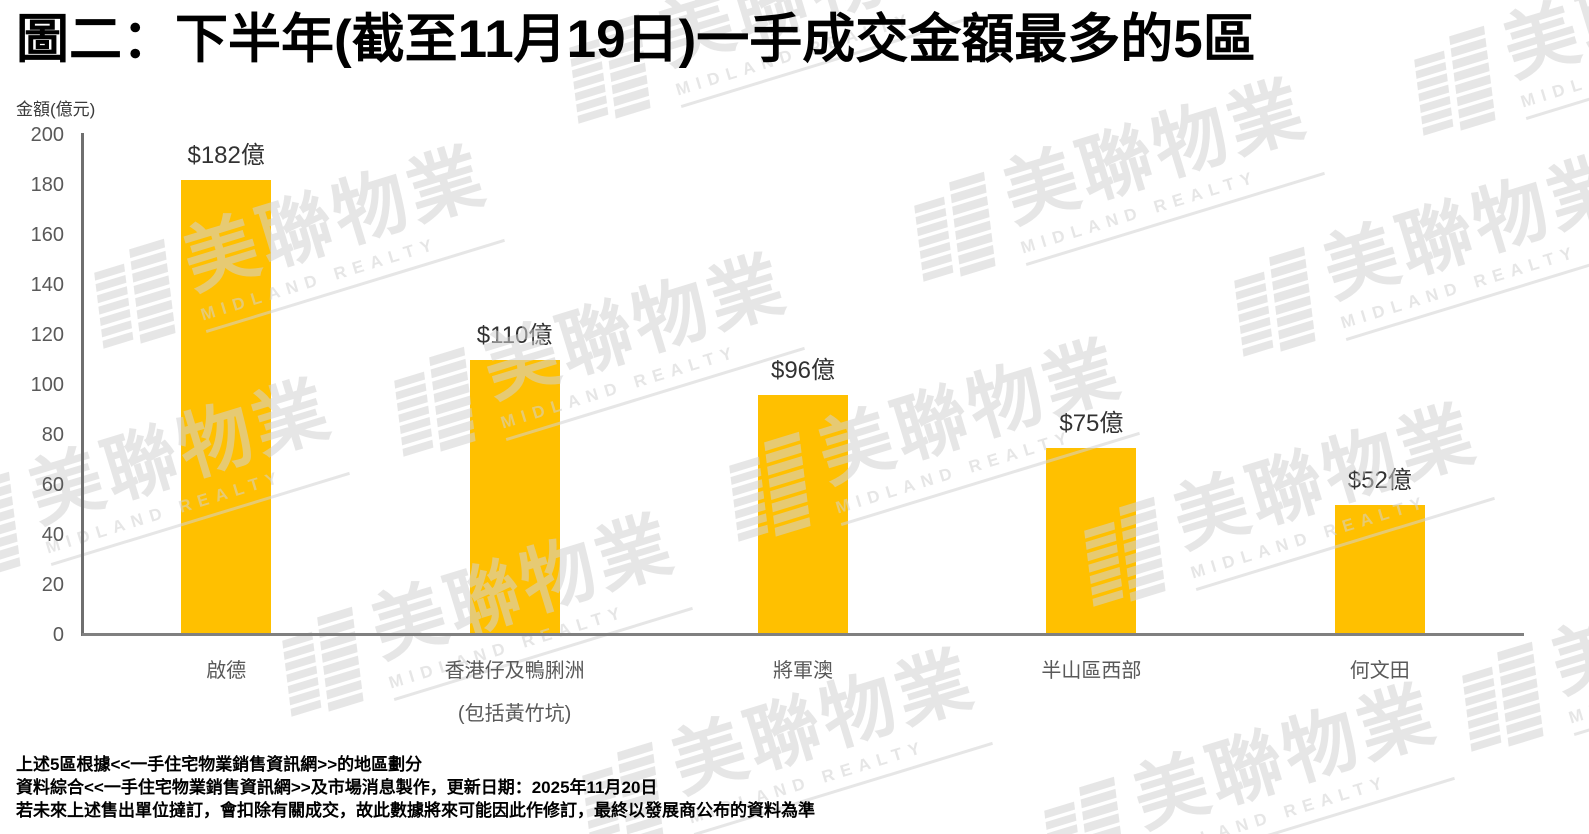  I want to click on category-cell: 啟德, so click(226, 671).